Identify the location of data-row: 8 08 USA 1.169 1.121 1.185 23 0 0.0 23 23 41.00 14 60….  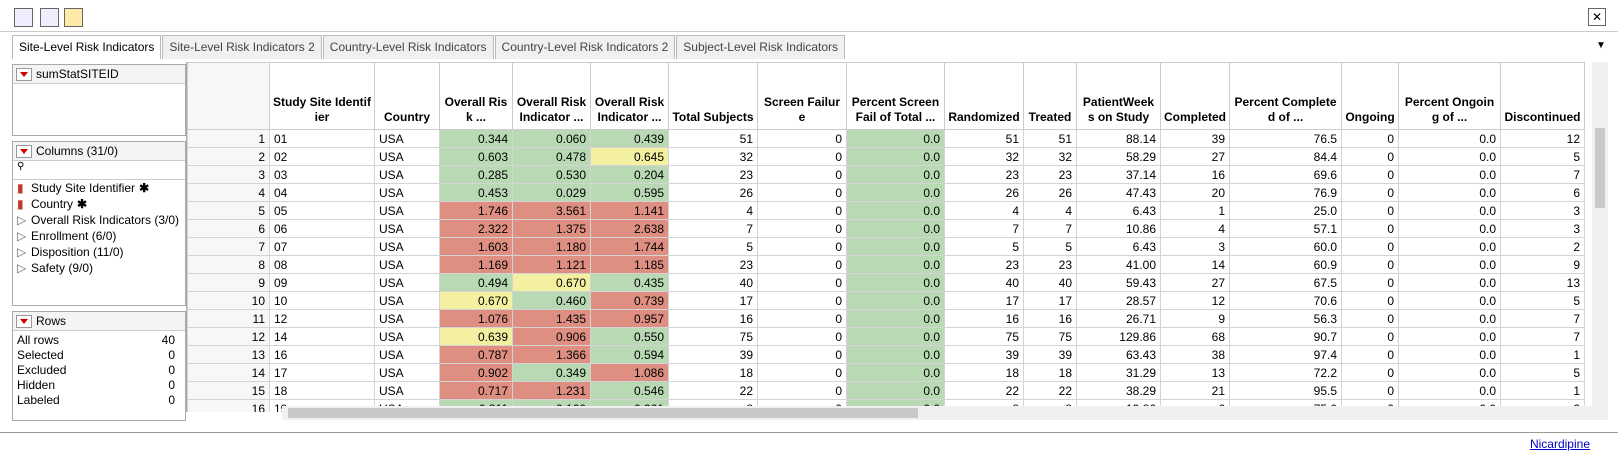
(886, 264).